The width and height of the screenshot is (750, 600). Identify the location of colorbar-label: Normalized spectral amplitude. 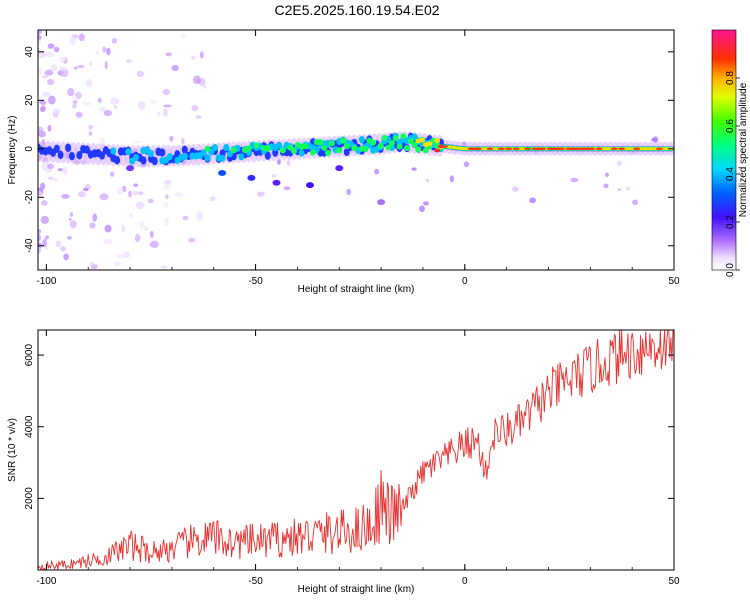
(743, 149).